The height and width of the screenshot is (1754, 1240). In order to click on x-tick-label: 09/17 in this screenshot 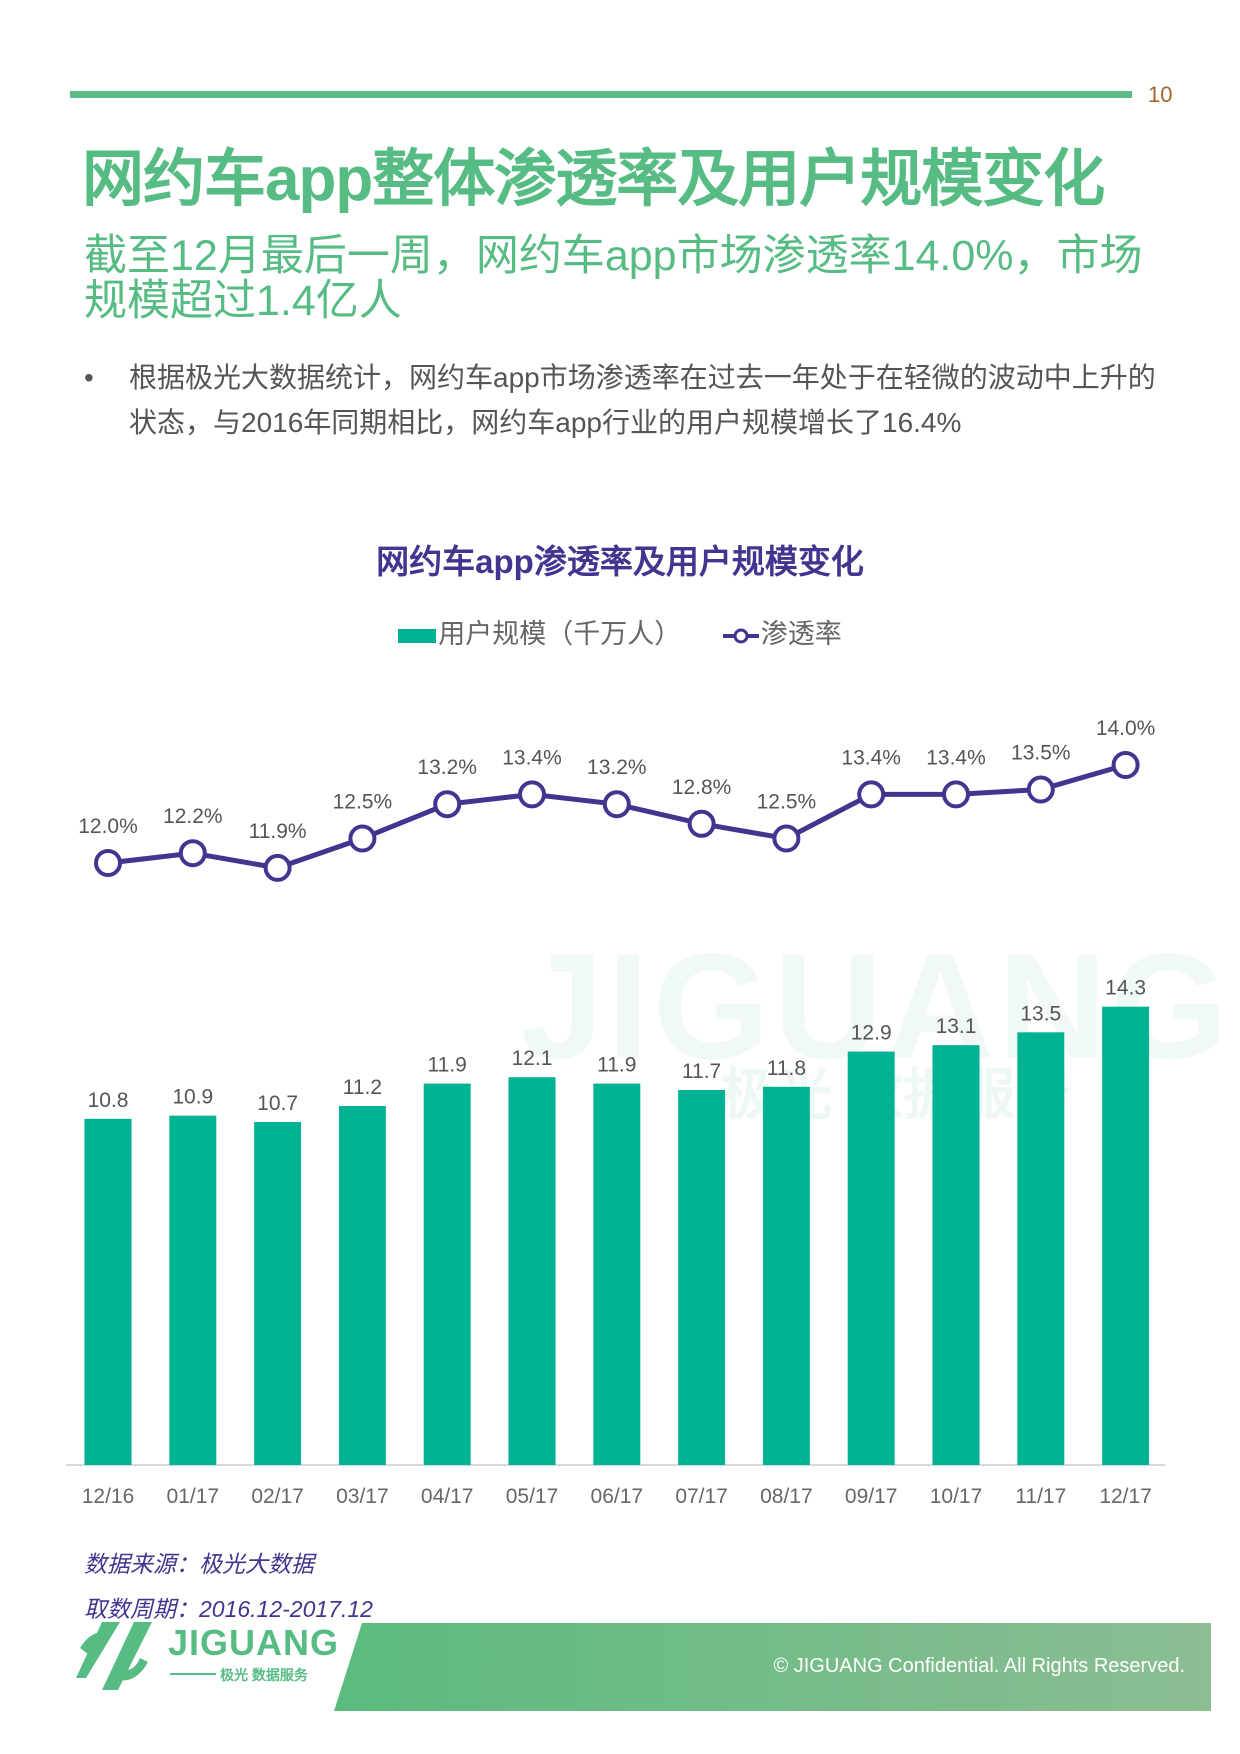, I will do `click(871, 1496)`.